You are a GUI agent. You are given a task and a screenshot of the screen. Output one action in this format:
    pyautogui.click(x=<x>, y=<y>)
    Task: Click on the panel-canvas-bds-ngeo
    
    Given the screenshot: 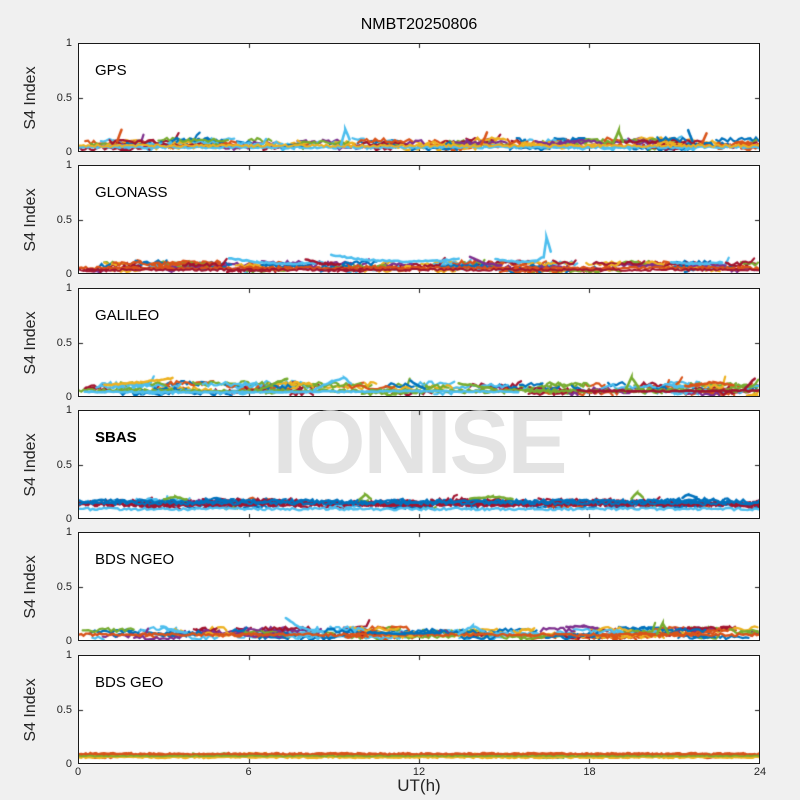 What is the action you would take?
    pyautogui.click(x=419, y=586)
    